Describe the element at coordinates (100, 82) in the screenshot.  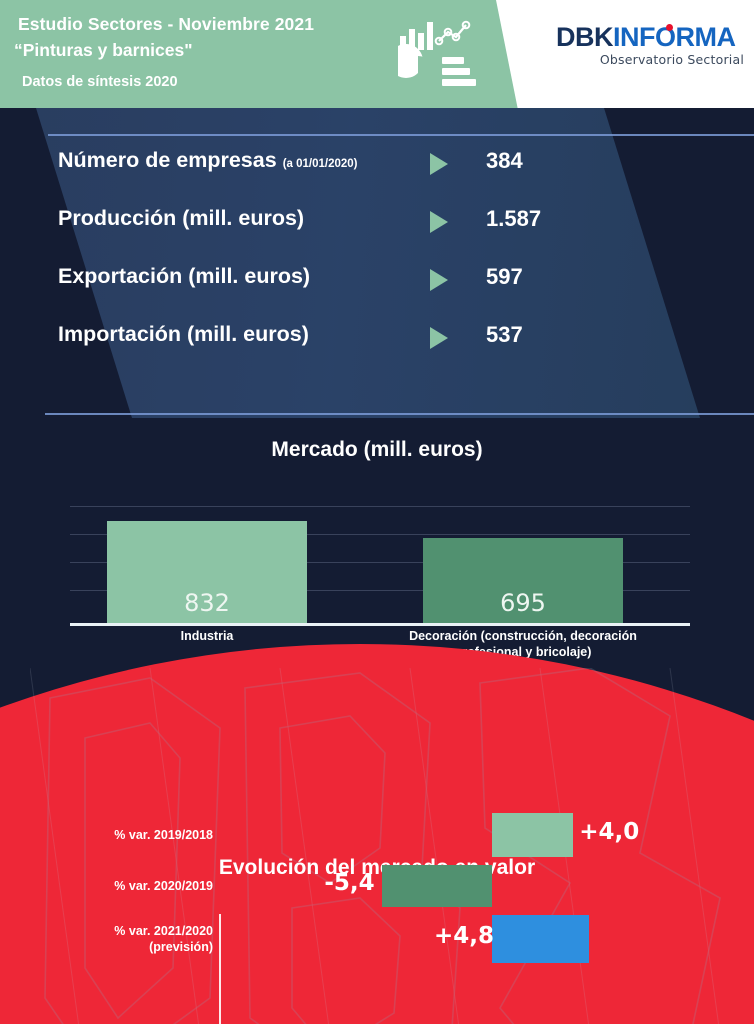
I see `page-subtitle-2: Datos de síntesis 2020` at that location.